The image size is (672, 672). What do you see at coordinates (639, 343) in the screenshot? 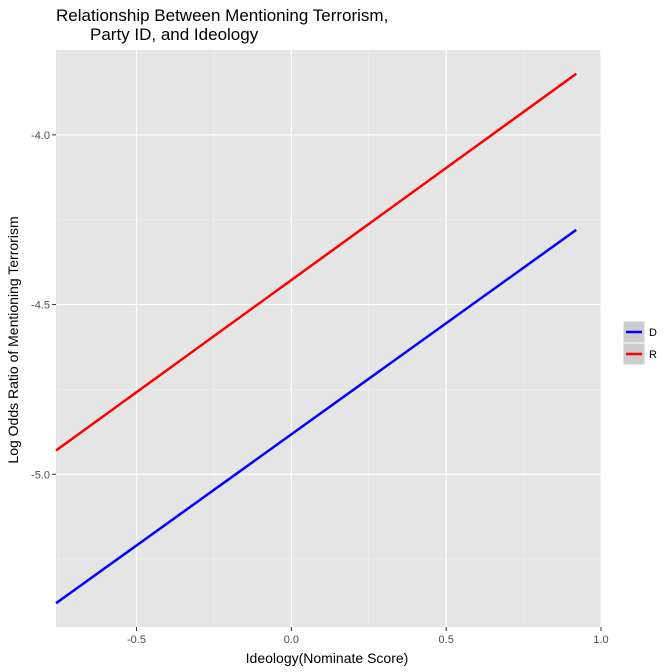
I see `legend: DR` at bounding box center [639, 343].